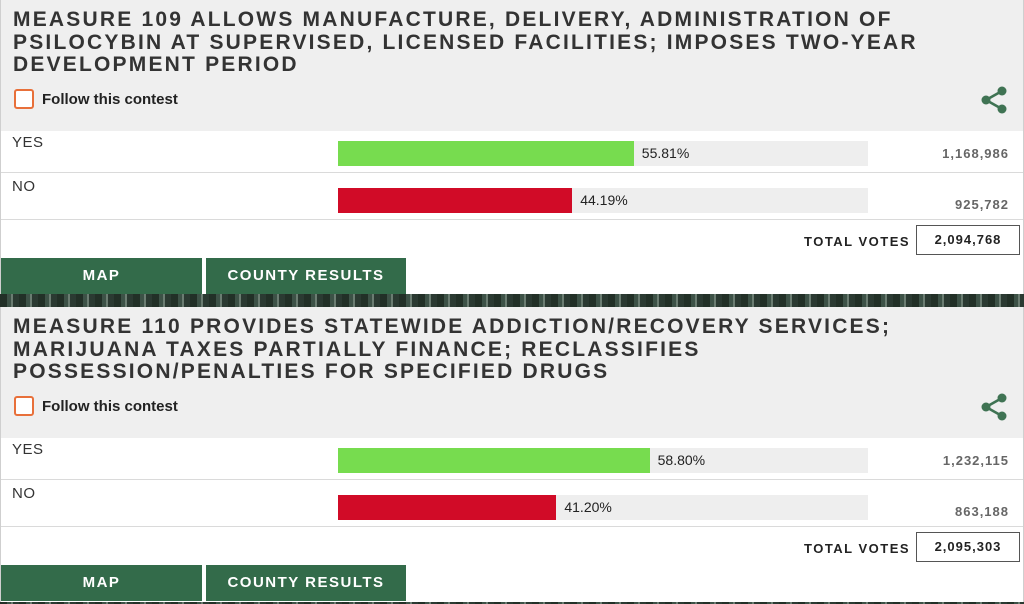  Describe the element at coordinates (982, 511) in the screenshot. I see `vote-count: 863,188` at that location.